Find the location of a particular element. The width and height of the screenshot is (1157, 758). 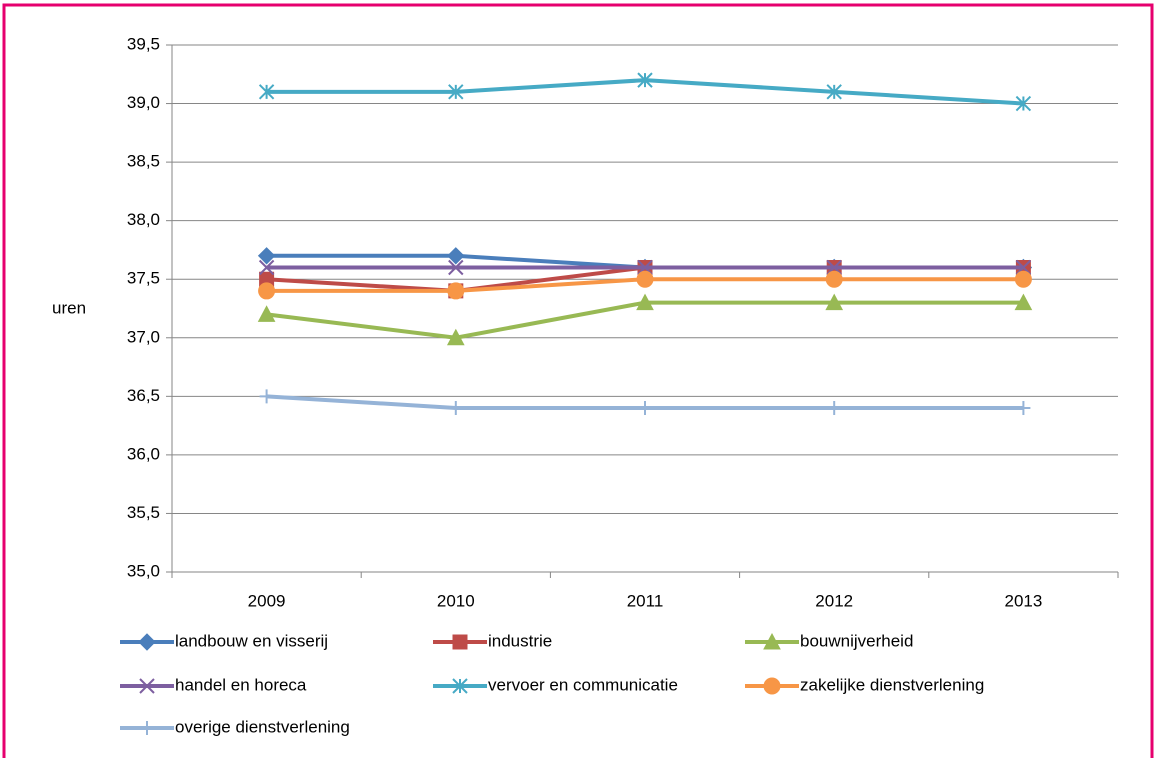

x-tick-label: 2009 is located at coordinates (267, 600).